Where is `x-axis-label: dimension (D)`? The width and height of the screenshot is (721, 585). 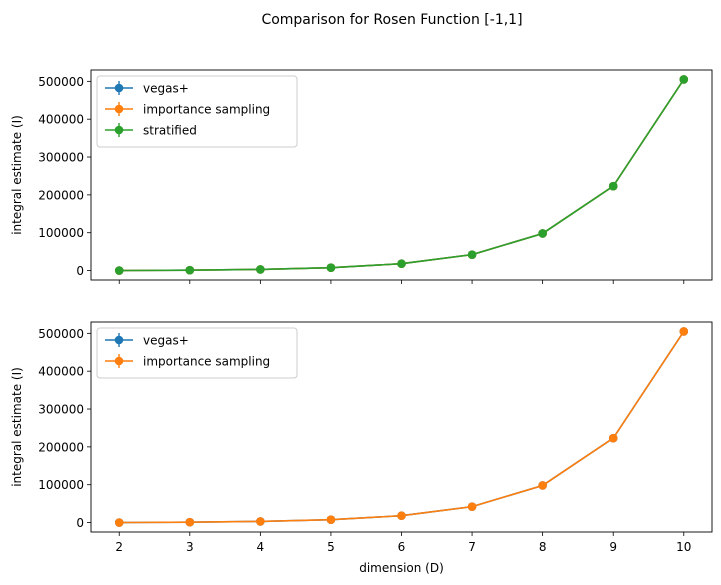
x-axis-label: dimension (D) is located at coordinates (401, 568).